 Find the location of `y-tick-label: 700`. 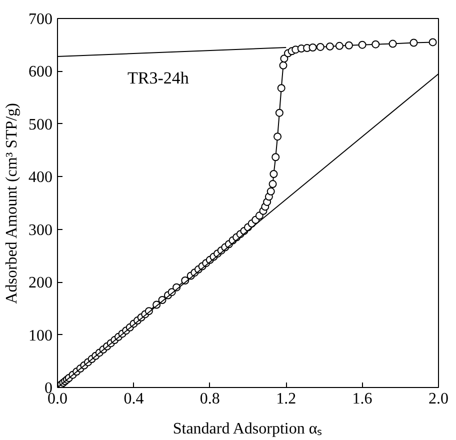

y-tick-label: 700 is located at coordinates (40, 19).